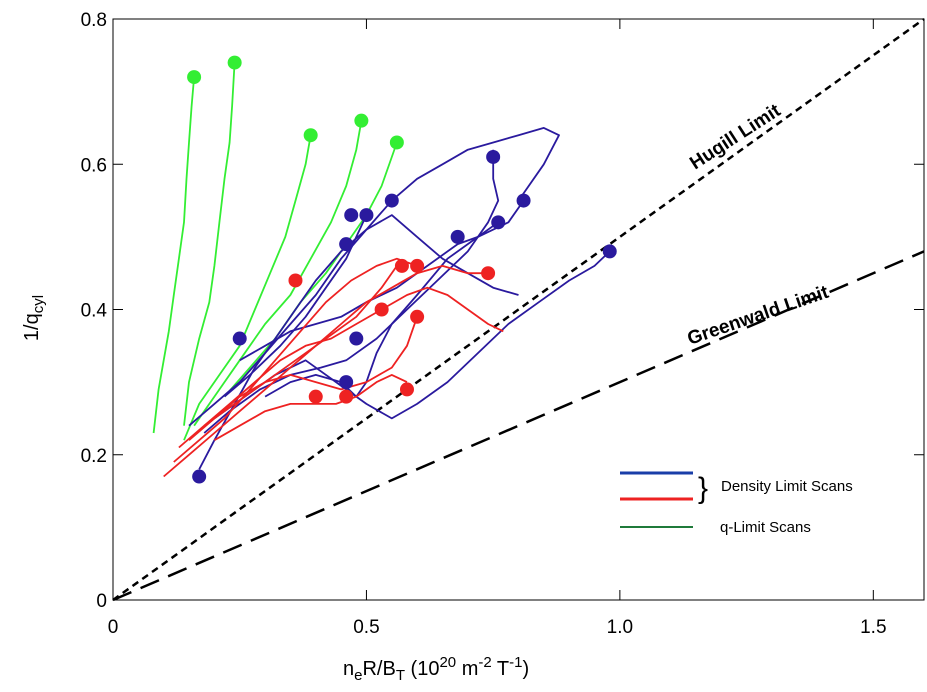  What do you see at coordinates (94, 165) in the screenshot?
I see `y-tick-label: 0.6` at bounding box center [94, 165].